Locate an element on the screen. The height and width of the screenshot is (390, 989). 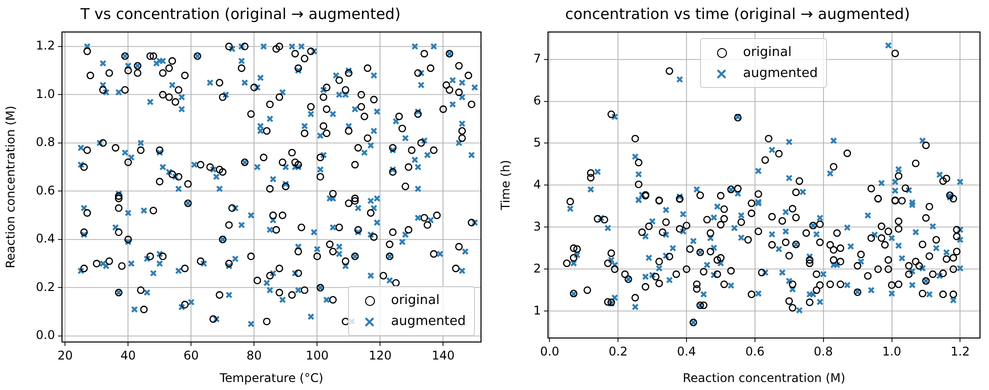
x-tick-label: 1.2 is located at coordinates (960, 351).